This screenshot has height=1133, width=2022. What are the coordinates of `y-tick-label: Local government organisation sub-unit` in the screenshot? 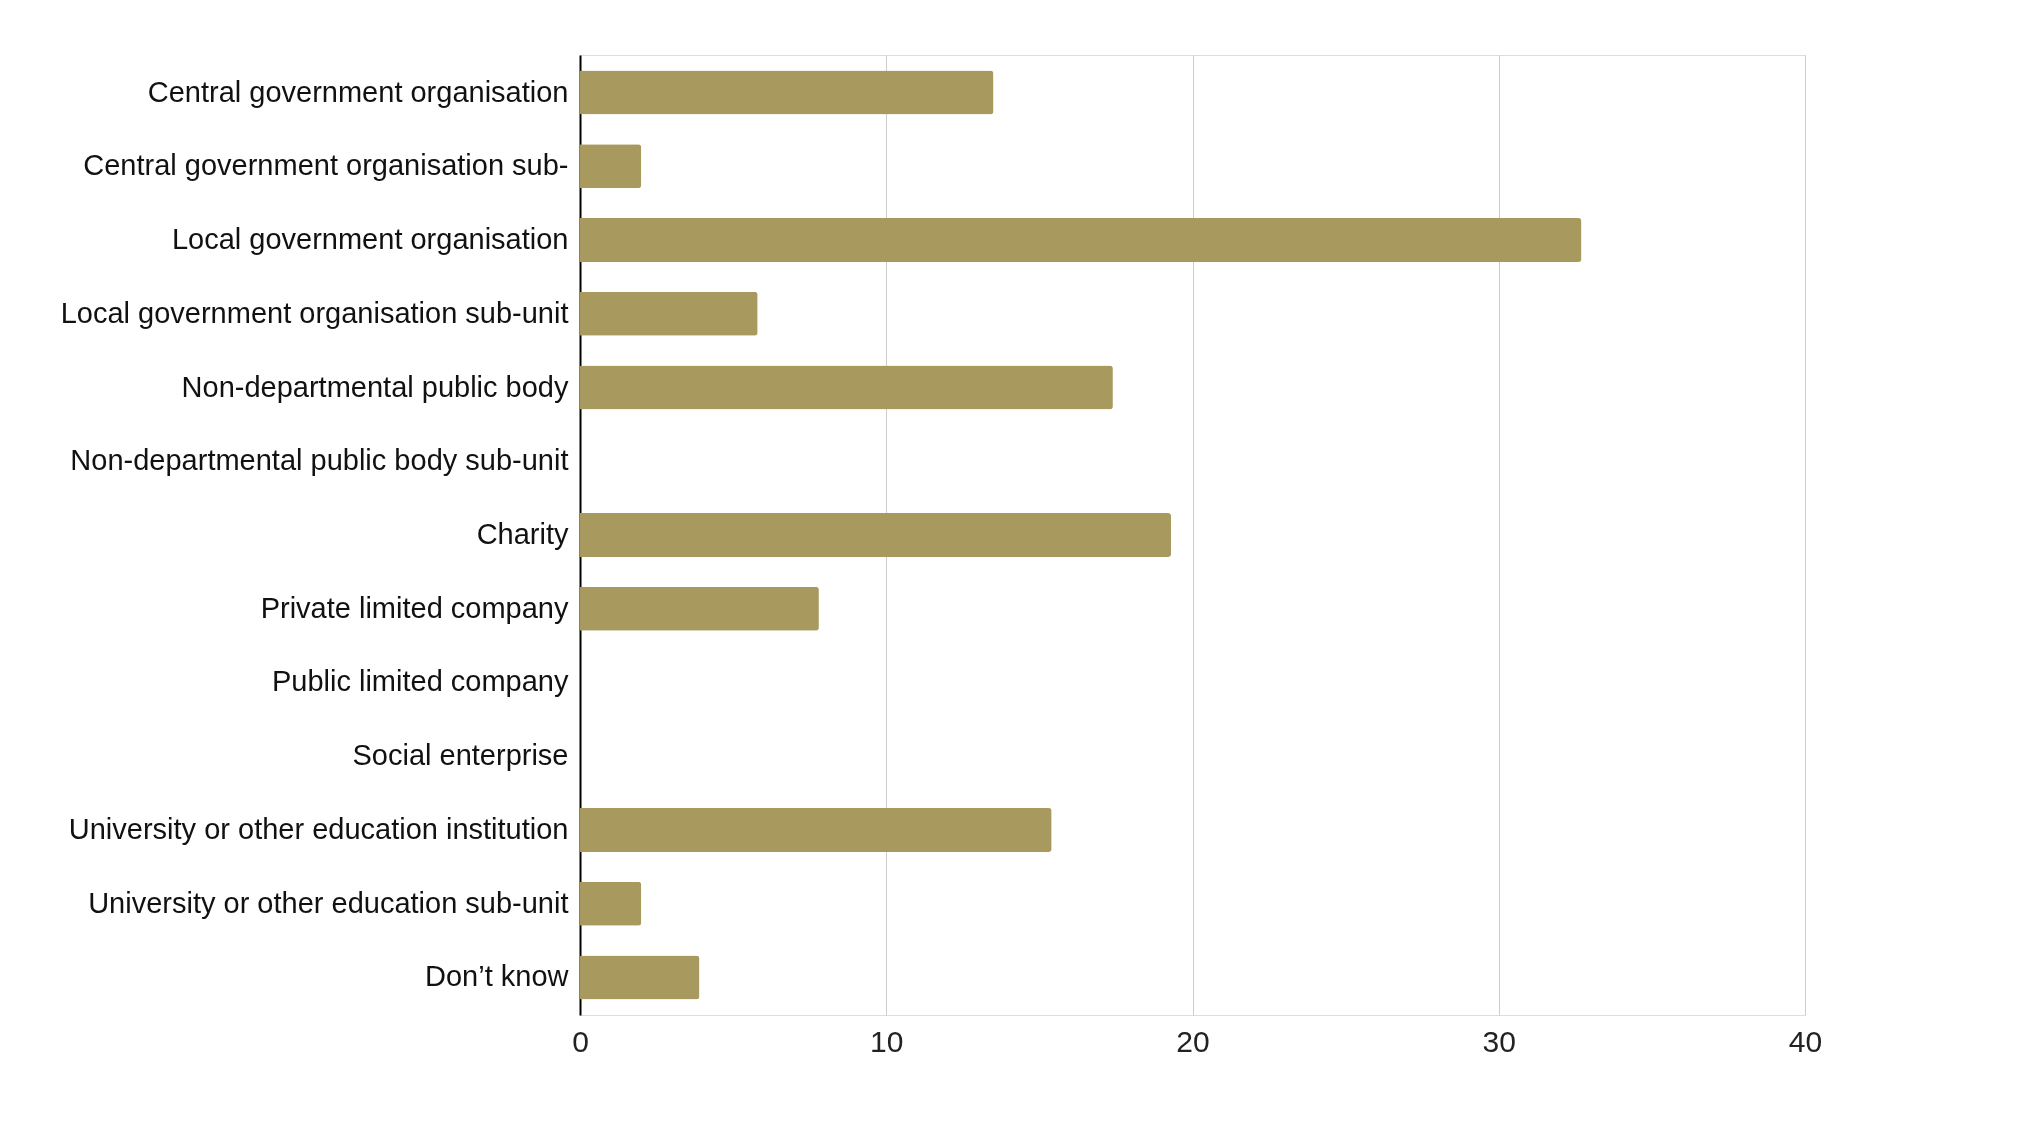 It's located at (314, 312).